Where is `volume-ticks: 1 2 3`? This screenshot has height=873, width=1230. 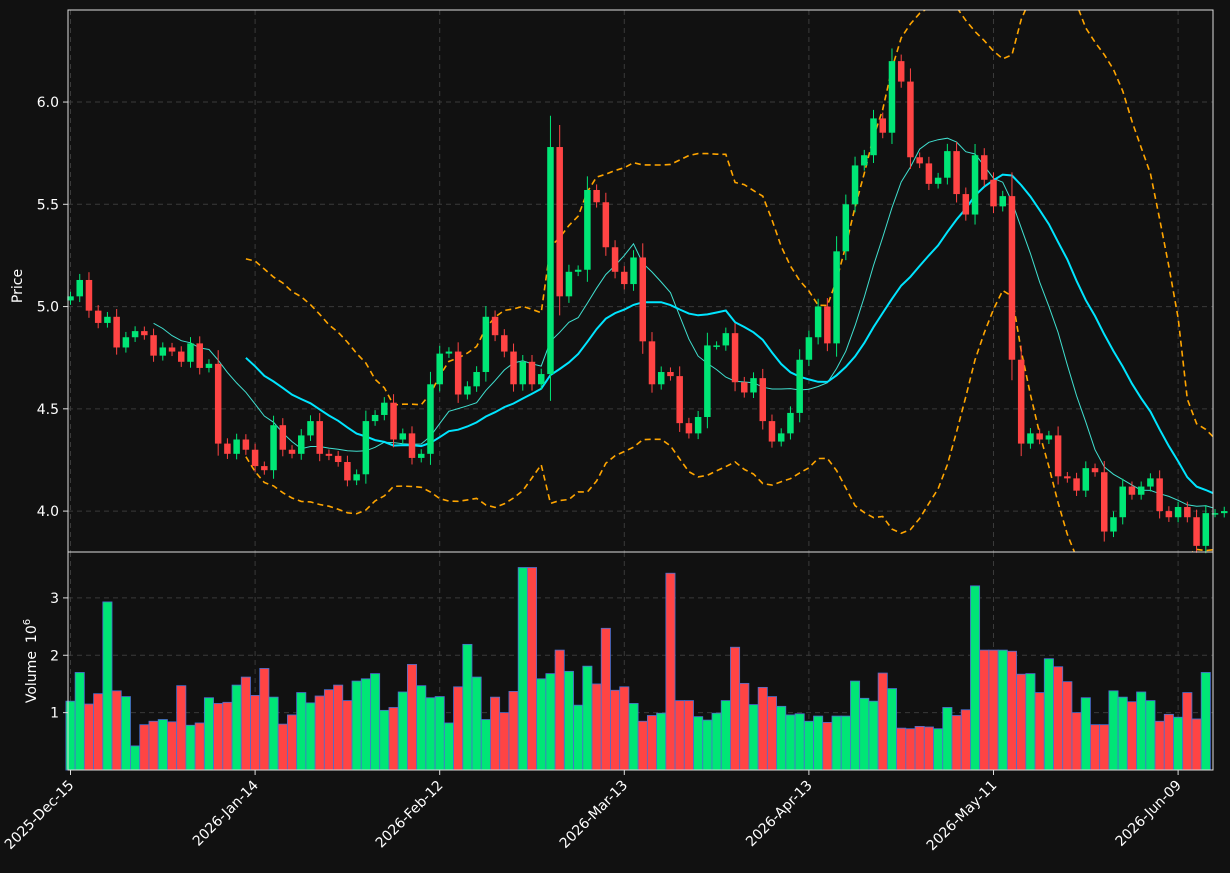
volume-ticks: 1 2 3 is located at coordinates (59, 656).